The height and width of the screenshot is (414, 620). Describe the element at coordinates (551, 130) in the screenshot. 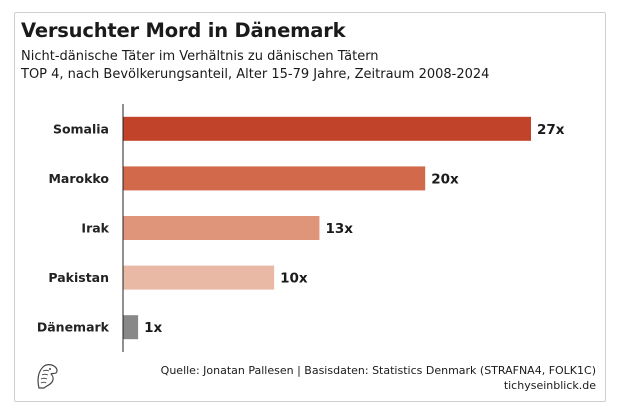

I see `value-label-somalia: 27x` at that location.